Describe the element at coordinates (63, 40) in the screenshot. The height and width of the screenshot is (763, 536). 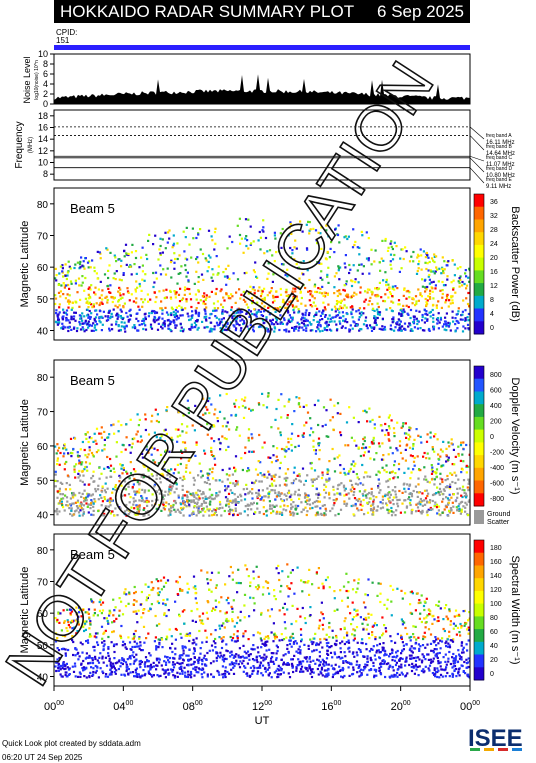
I see `cpid-value: 151` at that location.